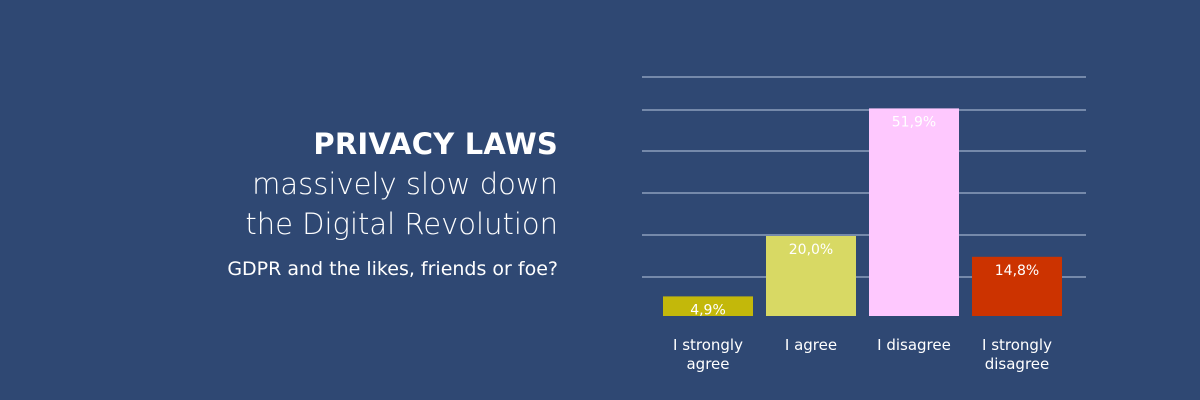 The width and height of the screenshot is (1200, 400). What do you see at coordinates (811, 250) in the screenshot?
I see `bar-value-label: 20,0%` at bounding box center [811, 250].